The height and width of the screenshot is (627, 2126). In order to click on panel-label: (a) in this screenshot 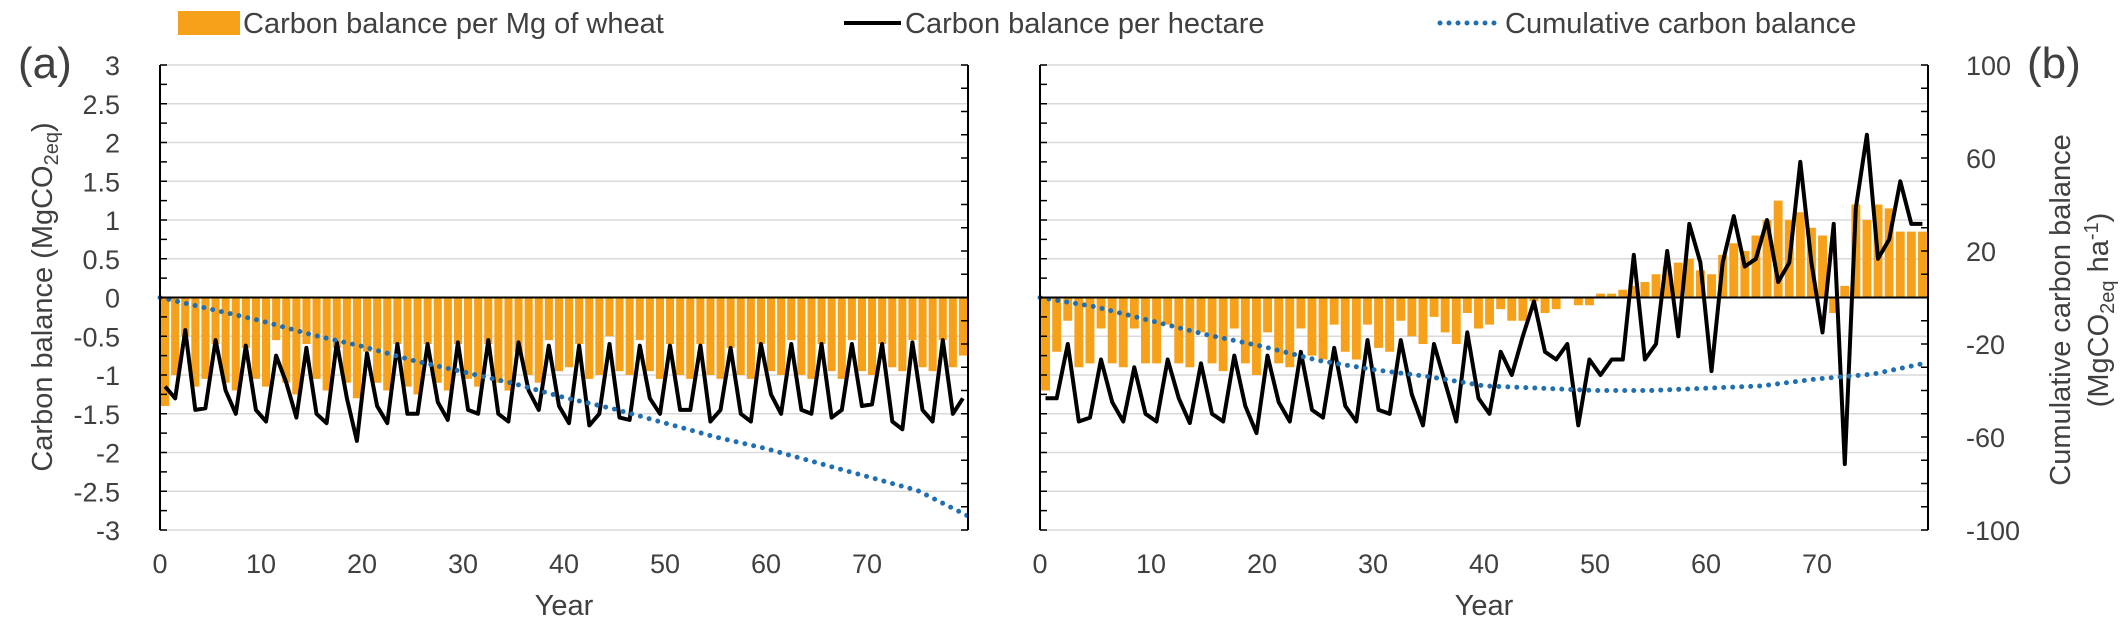, I will do `click(45, 63)`.